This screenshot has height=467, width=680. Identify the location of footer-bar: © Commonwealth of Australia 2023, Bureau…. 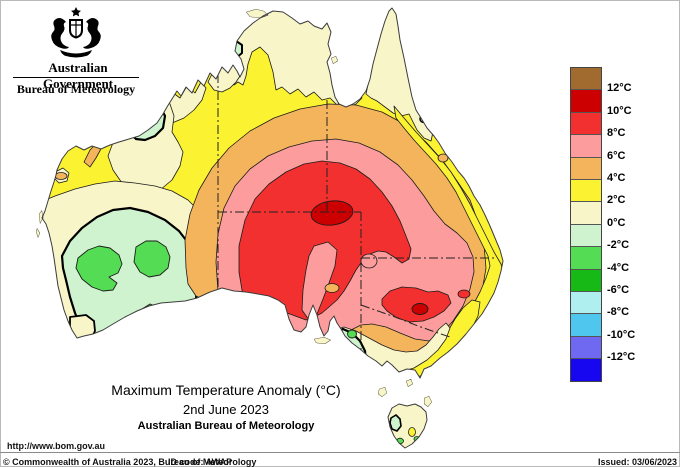
(340, 459).